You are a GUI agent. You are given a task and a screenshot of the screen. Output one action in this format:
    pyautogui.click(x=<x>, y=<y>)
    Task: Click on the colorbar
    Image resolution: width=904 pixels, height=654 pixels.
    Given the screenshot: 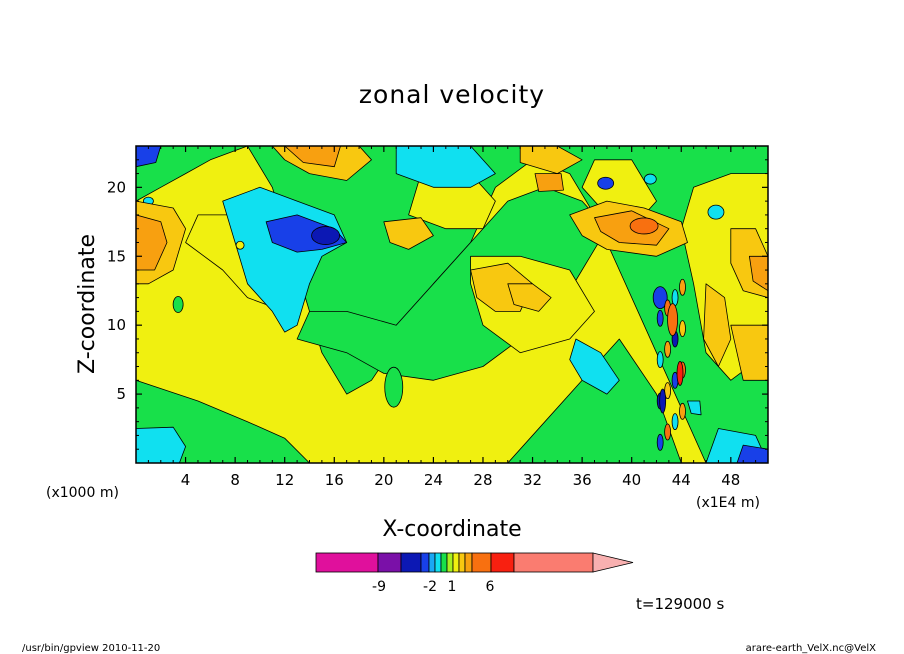 What is the action you would take?
    pyautogui.click(x=474, y=562)
    